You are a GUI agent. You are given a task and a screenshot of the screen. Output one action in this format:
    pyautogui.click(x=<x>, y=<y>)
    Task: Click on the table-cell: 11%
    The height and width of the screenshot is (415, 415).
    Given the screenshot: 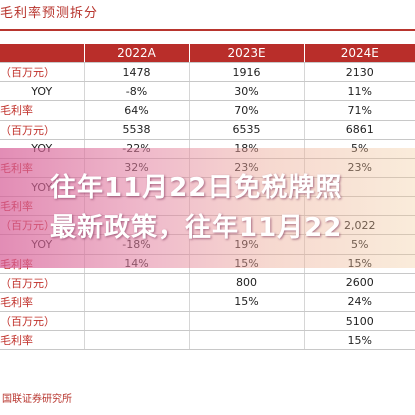 What is the action you would take?
    pyautogui.click(x=359, y=91)
    